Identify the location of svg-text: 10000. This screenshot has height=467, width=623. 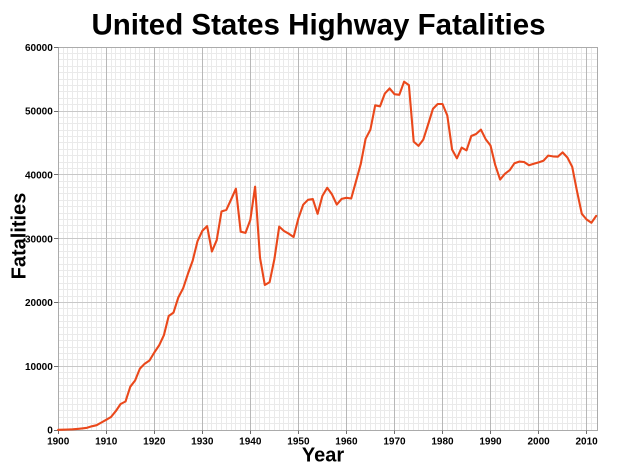
(39, 367).